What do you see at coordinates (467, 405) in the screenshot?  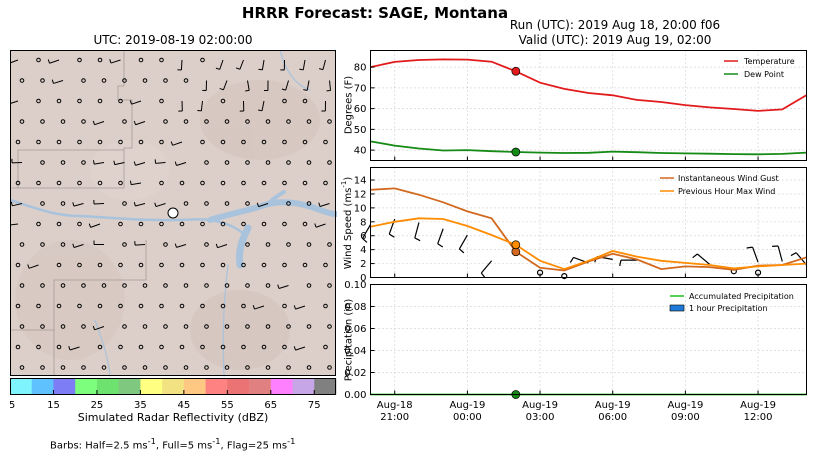 I see `x-tick-date: Aug-19` at bounding box center [467, 405].